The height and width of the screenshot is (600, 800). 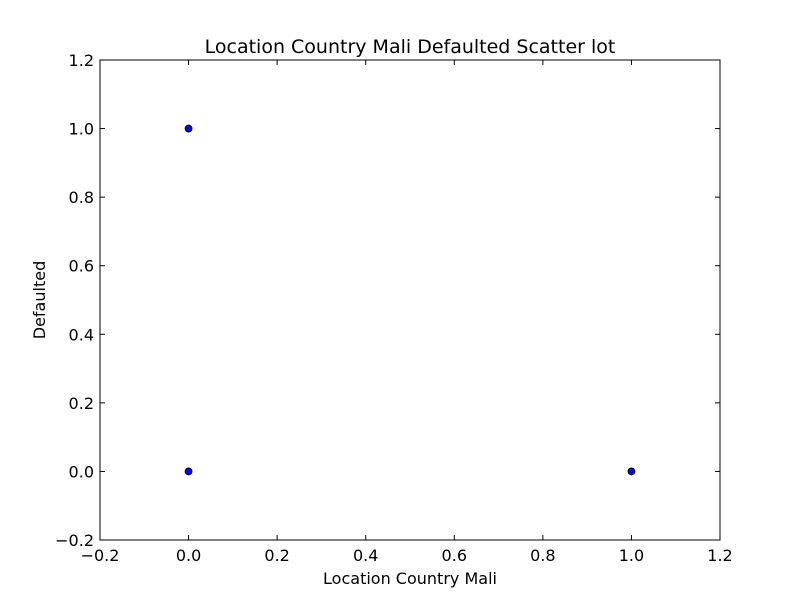 I want to click on y-tick-label: 0.6, so click(x=81, y=266).